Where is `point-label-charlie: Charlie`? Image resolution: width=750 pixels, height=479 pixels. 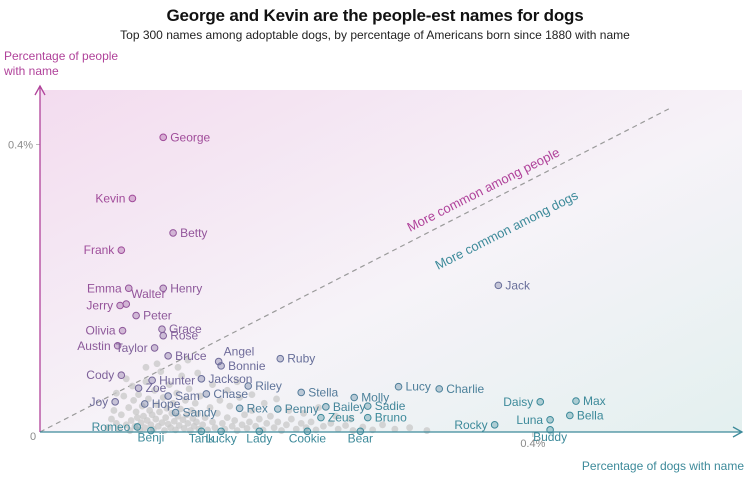 point-label-charlie: Charlie is located at coordinates (465, 389).